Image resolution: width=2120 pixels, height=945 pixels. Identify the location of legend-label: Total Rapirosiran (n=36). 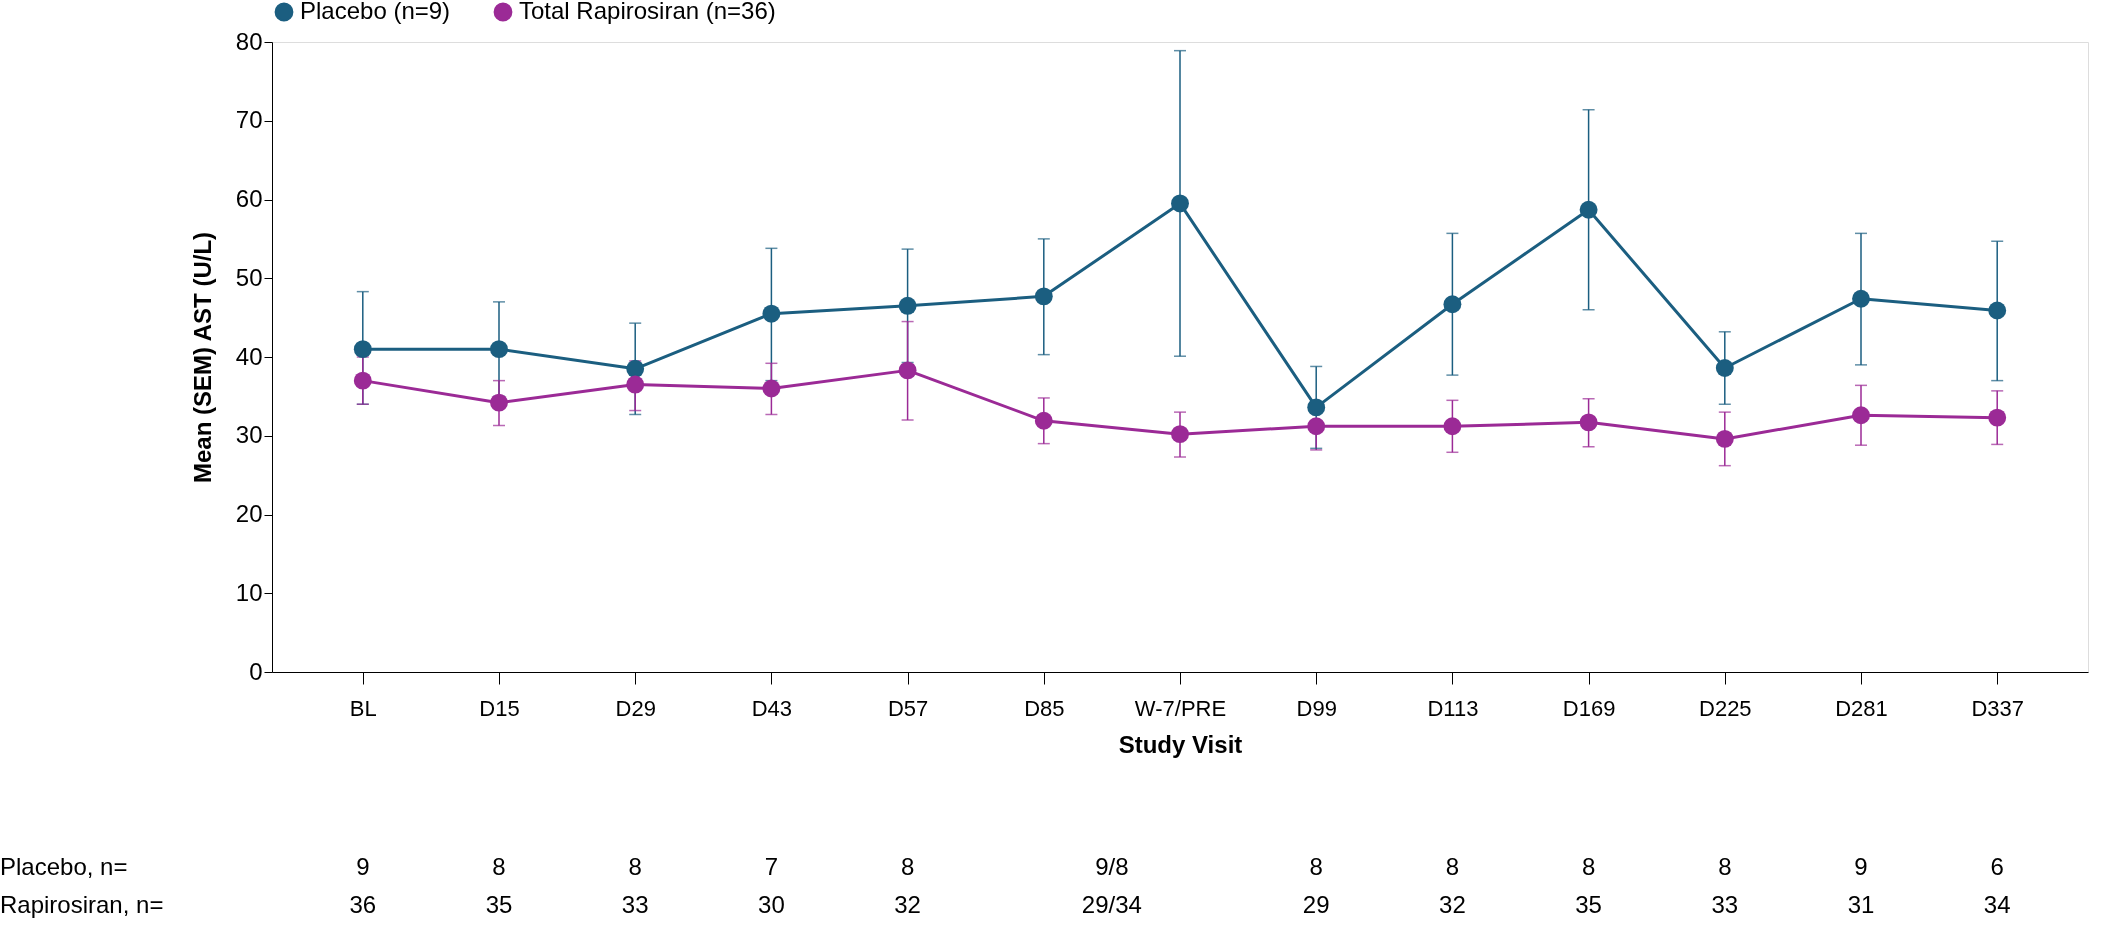
(647, 12).